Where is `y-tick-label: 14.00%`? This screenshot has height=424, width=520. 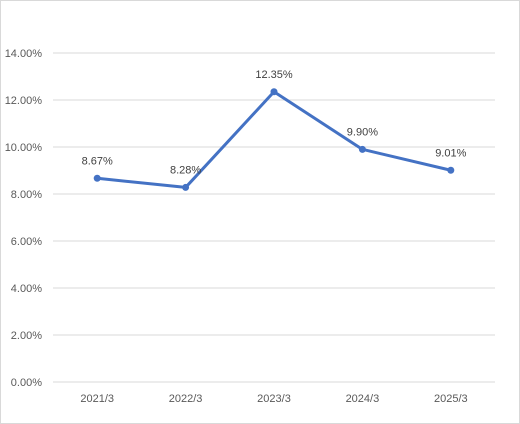 y-tick-label: 14.00% is located at coordinates (24, 54).